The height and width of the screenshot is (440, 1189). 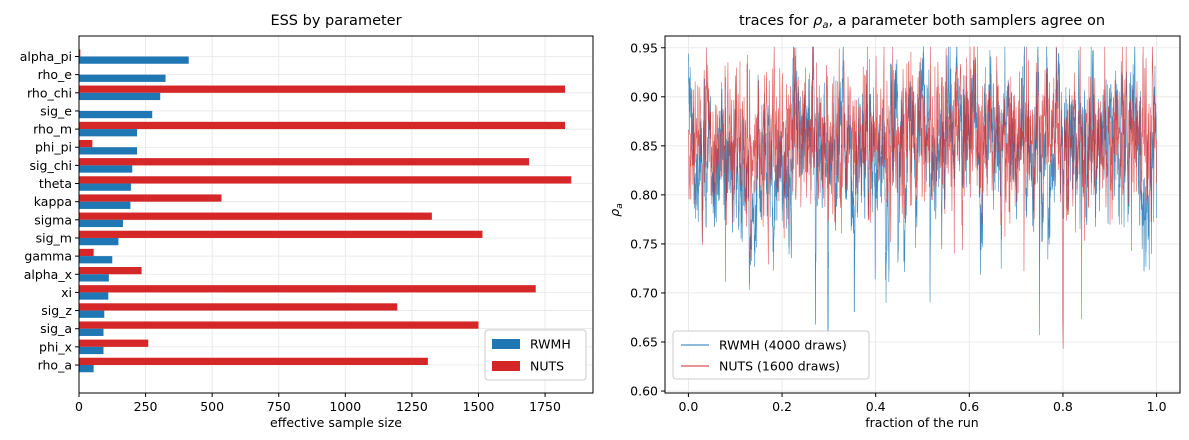 I want to click on ess-x-axis-label: effective sample size, so click(x=336, y=422).